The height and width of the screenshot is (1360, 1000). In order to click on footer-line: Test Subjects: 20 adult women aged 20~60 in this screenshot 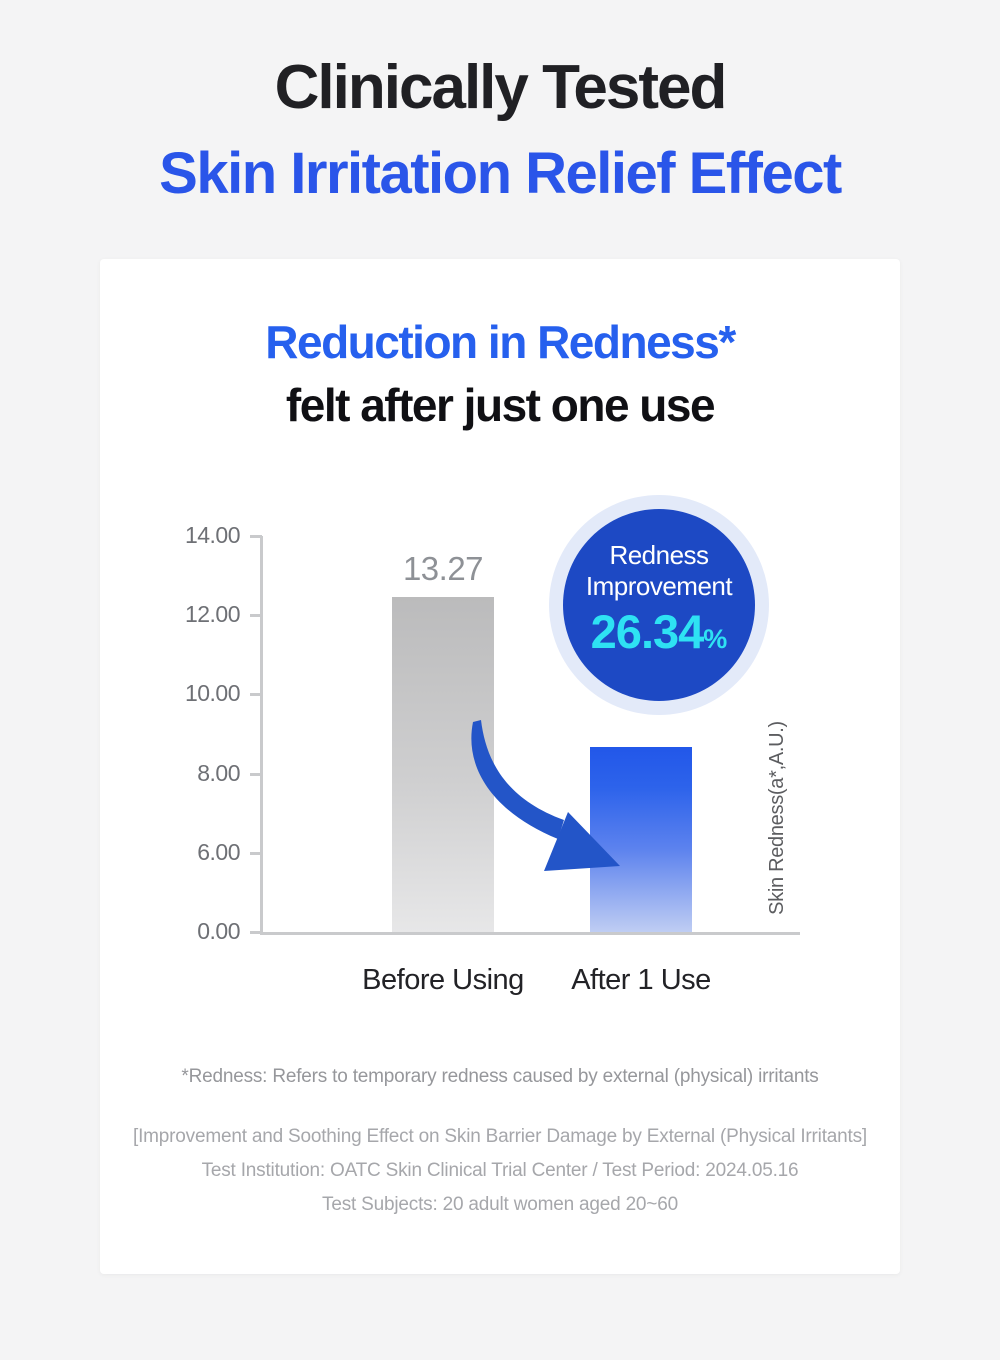, I will do `click(500, 1204)`.